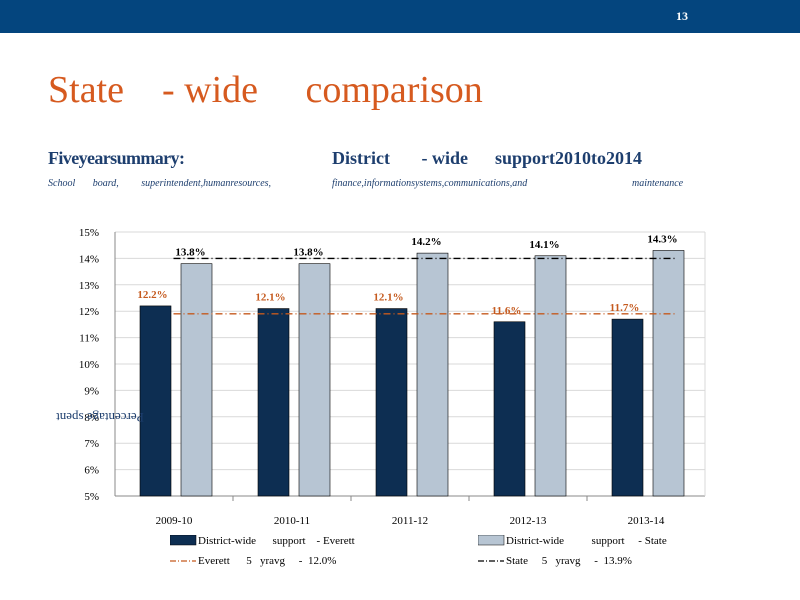 The height and width of the screenshot is (600, 800). I want to click on page-title: State - wide comparison, so click(265, 90).